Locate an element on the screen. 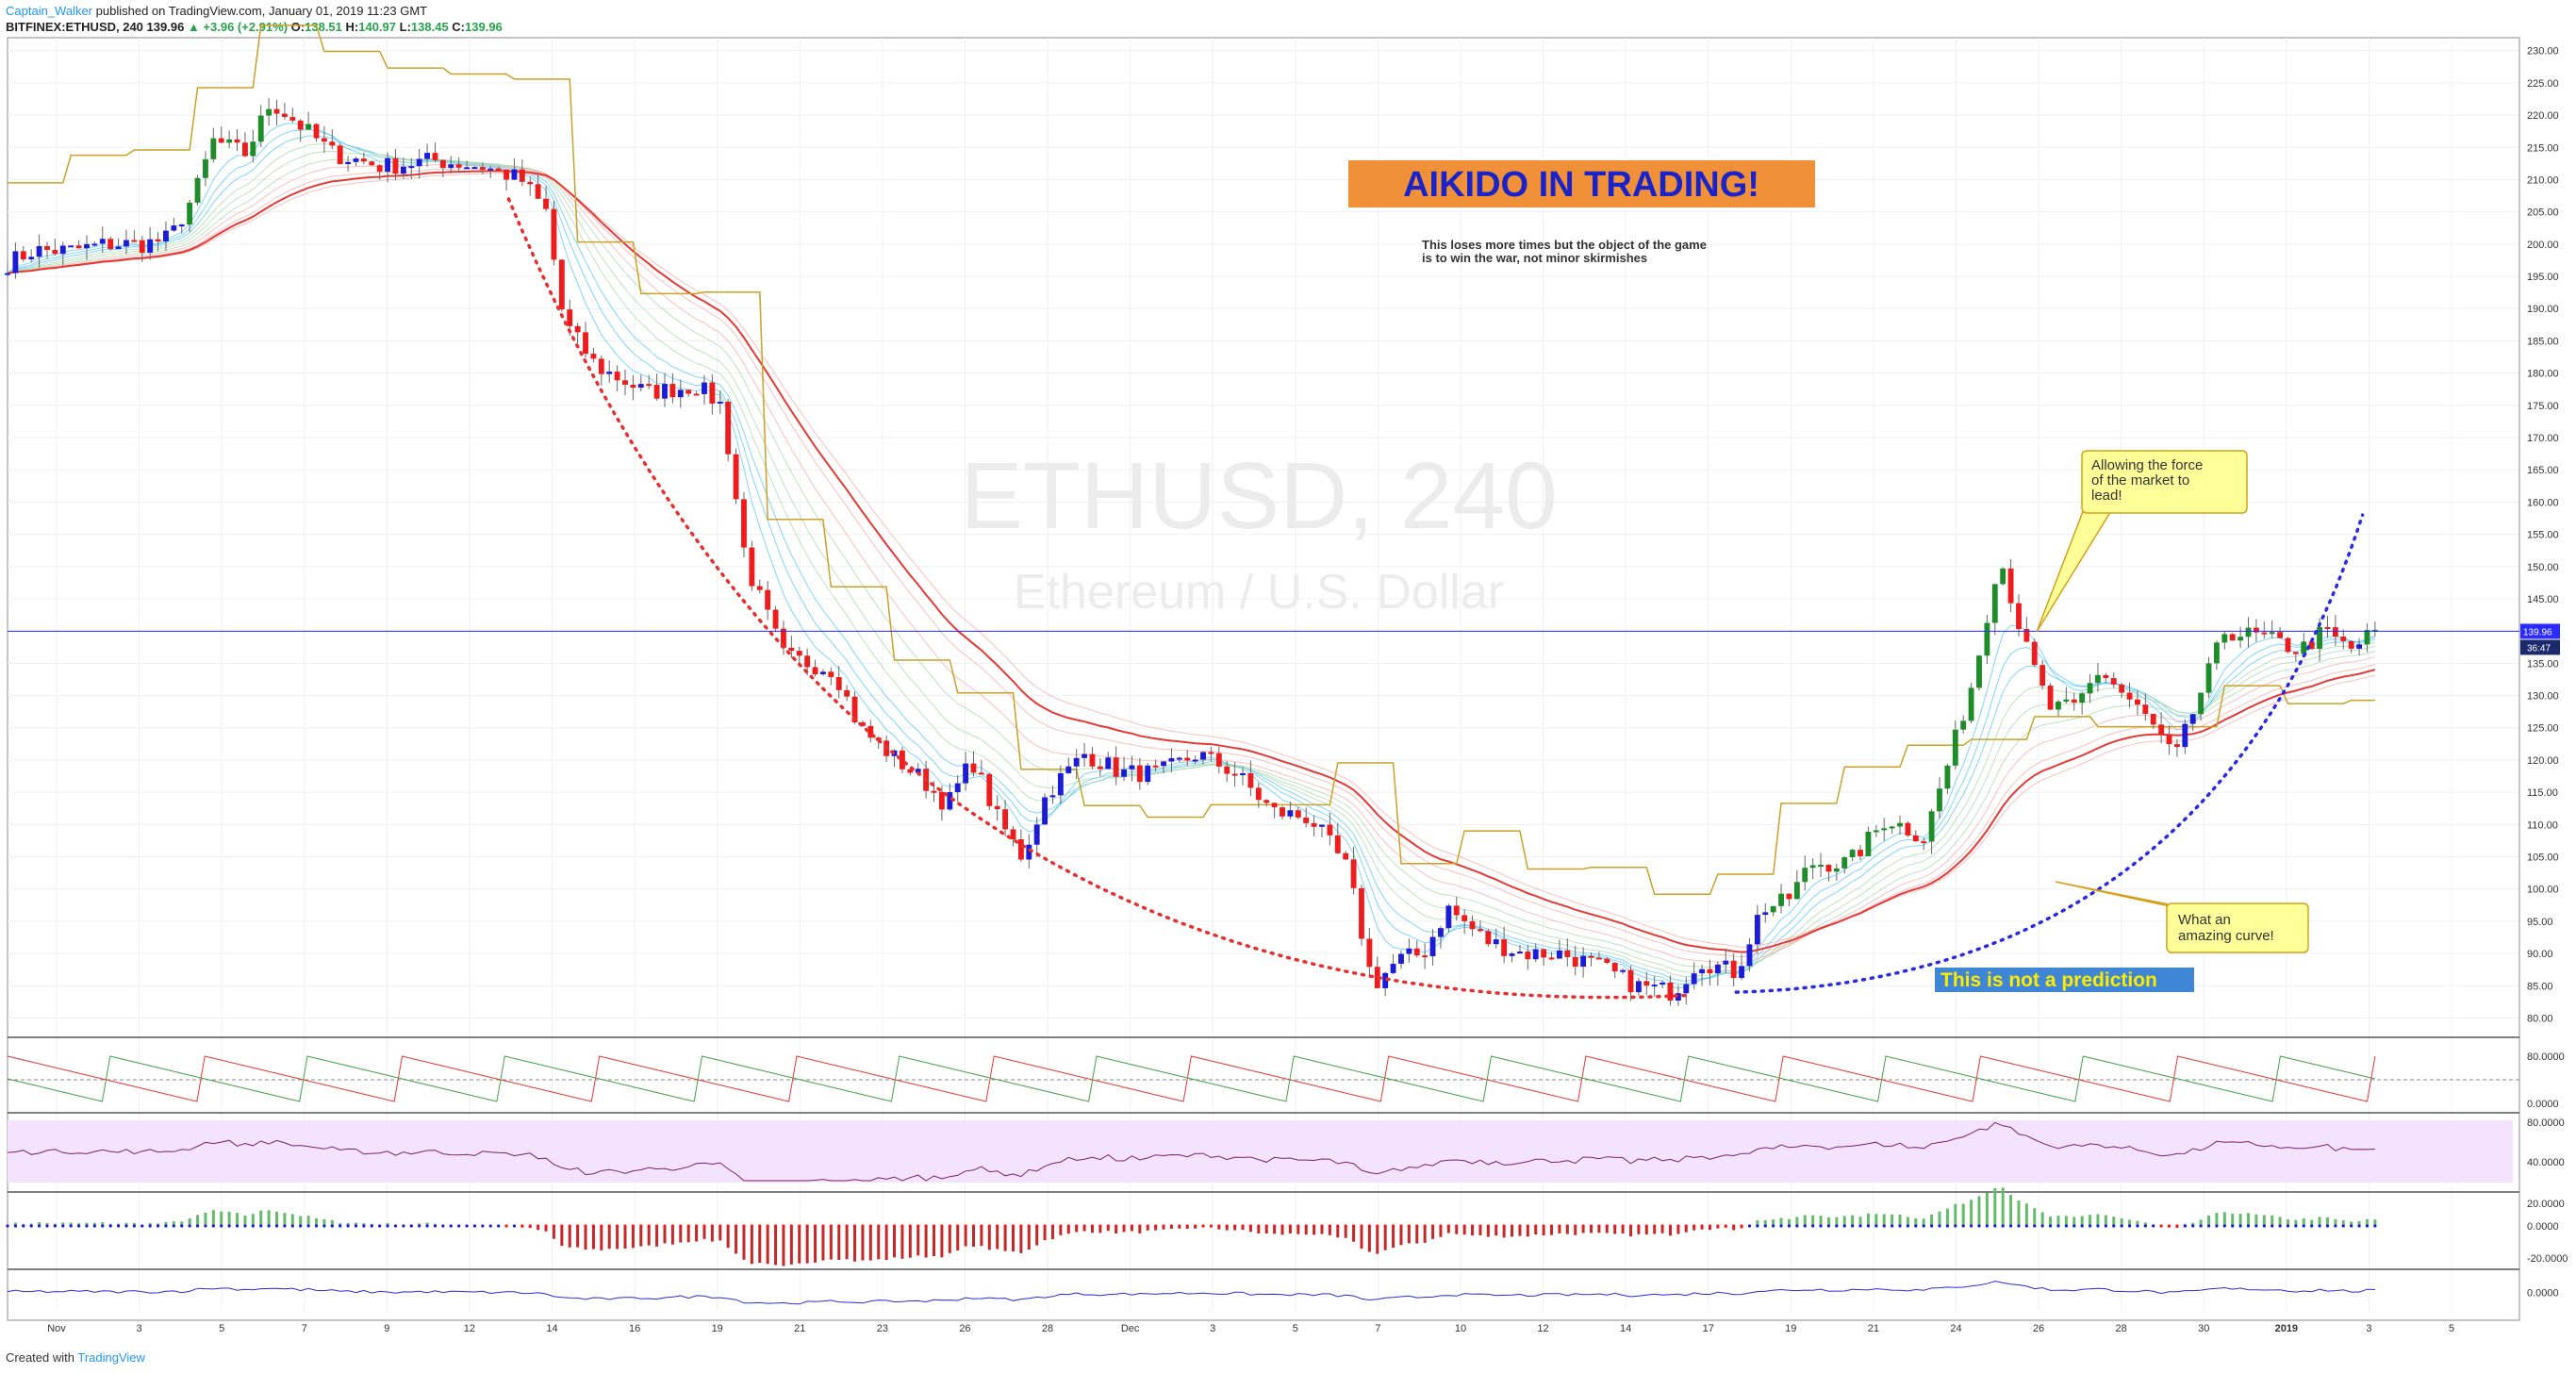  disclaimer-box is located at coordinates (2064, 980).